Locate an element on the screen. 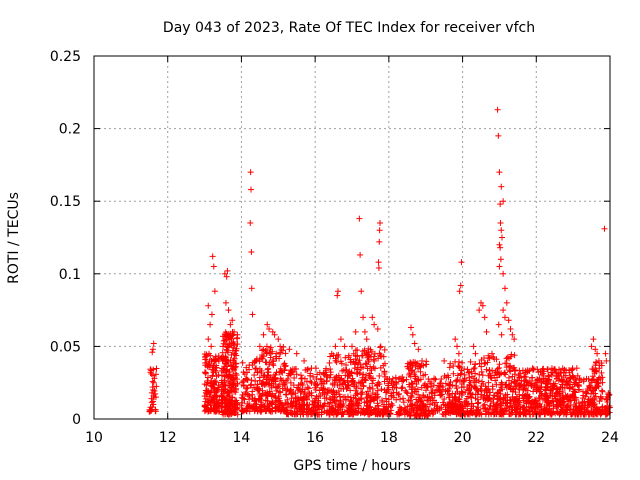 This screenshot has height=480, width=640. y-tick-label: 0 is located at coordinates (76, 420).